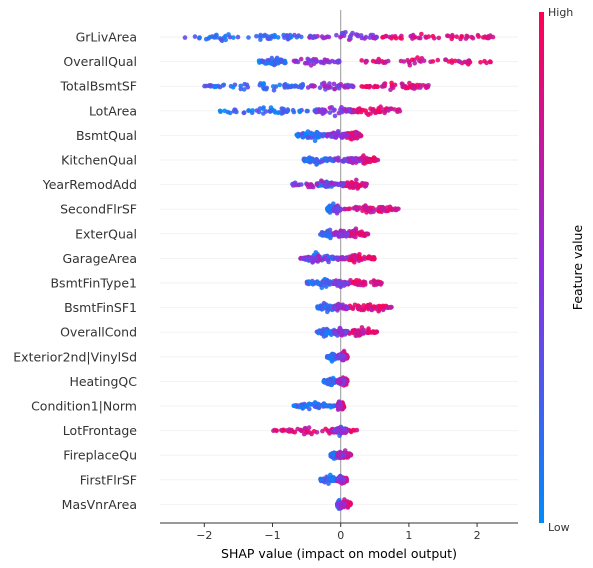  I want to click on feature-label: HeatingQC, so click(103, 381).